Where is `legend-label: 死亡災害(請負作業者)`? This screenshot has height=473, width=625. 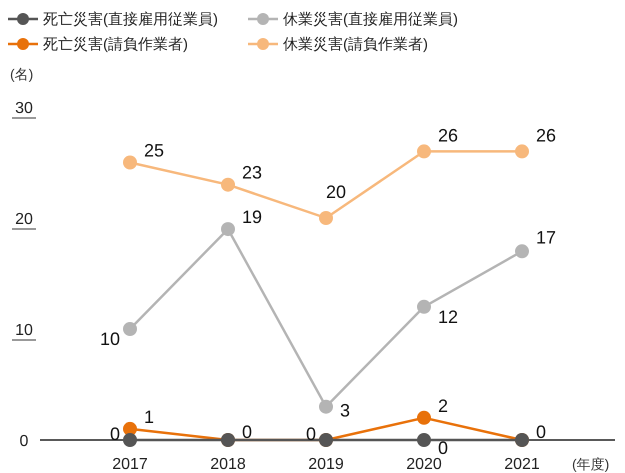 legend-label: 死亡災害(請負作業者) is located at coordinates (115, 44).